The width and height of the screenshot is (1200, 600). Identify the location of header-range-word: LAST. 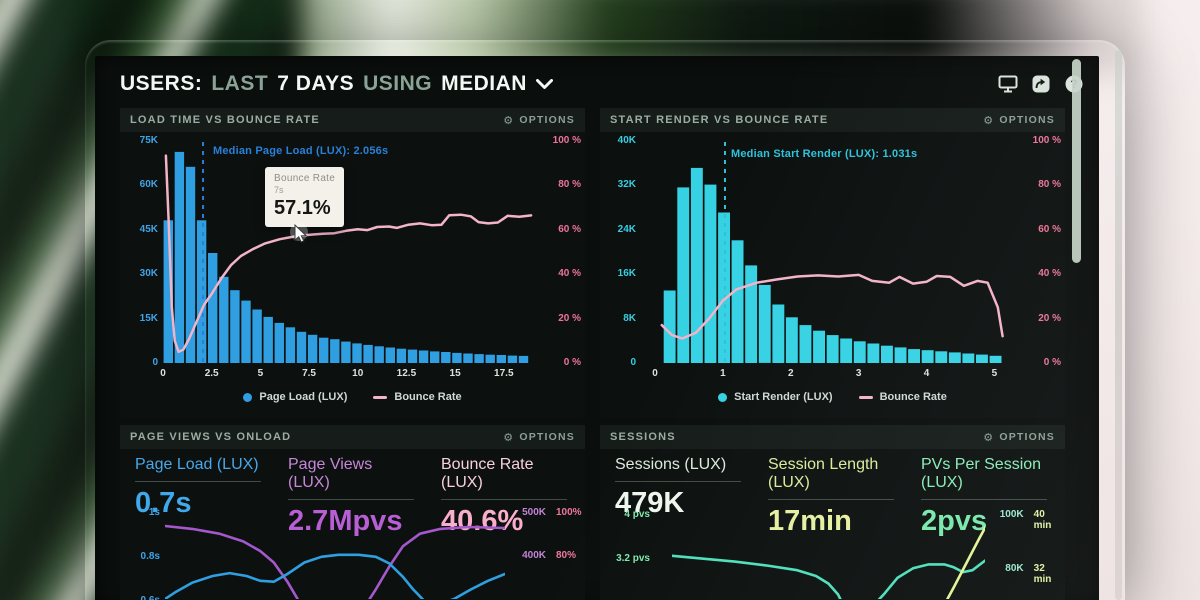
(240, 83).